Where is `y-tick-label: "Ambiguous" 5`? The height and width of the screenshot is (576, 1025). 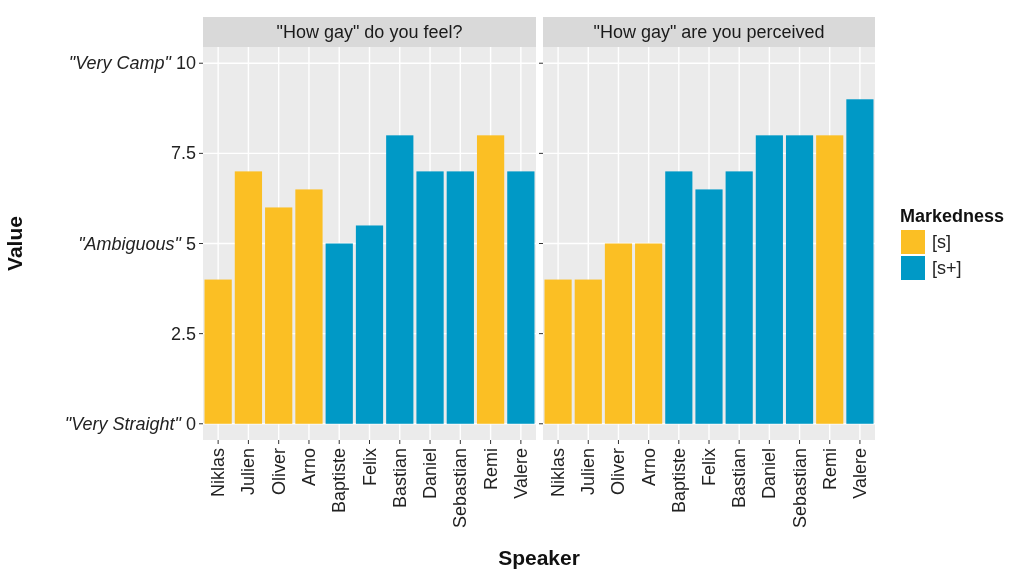 y-tick-label: "Ambiguous" 5 is located at coordinates (137, 243).